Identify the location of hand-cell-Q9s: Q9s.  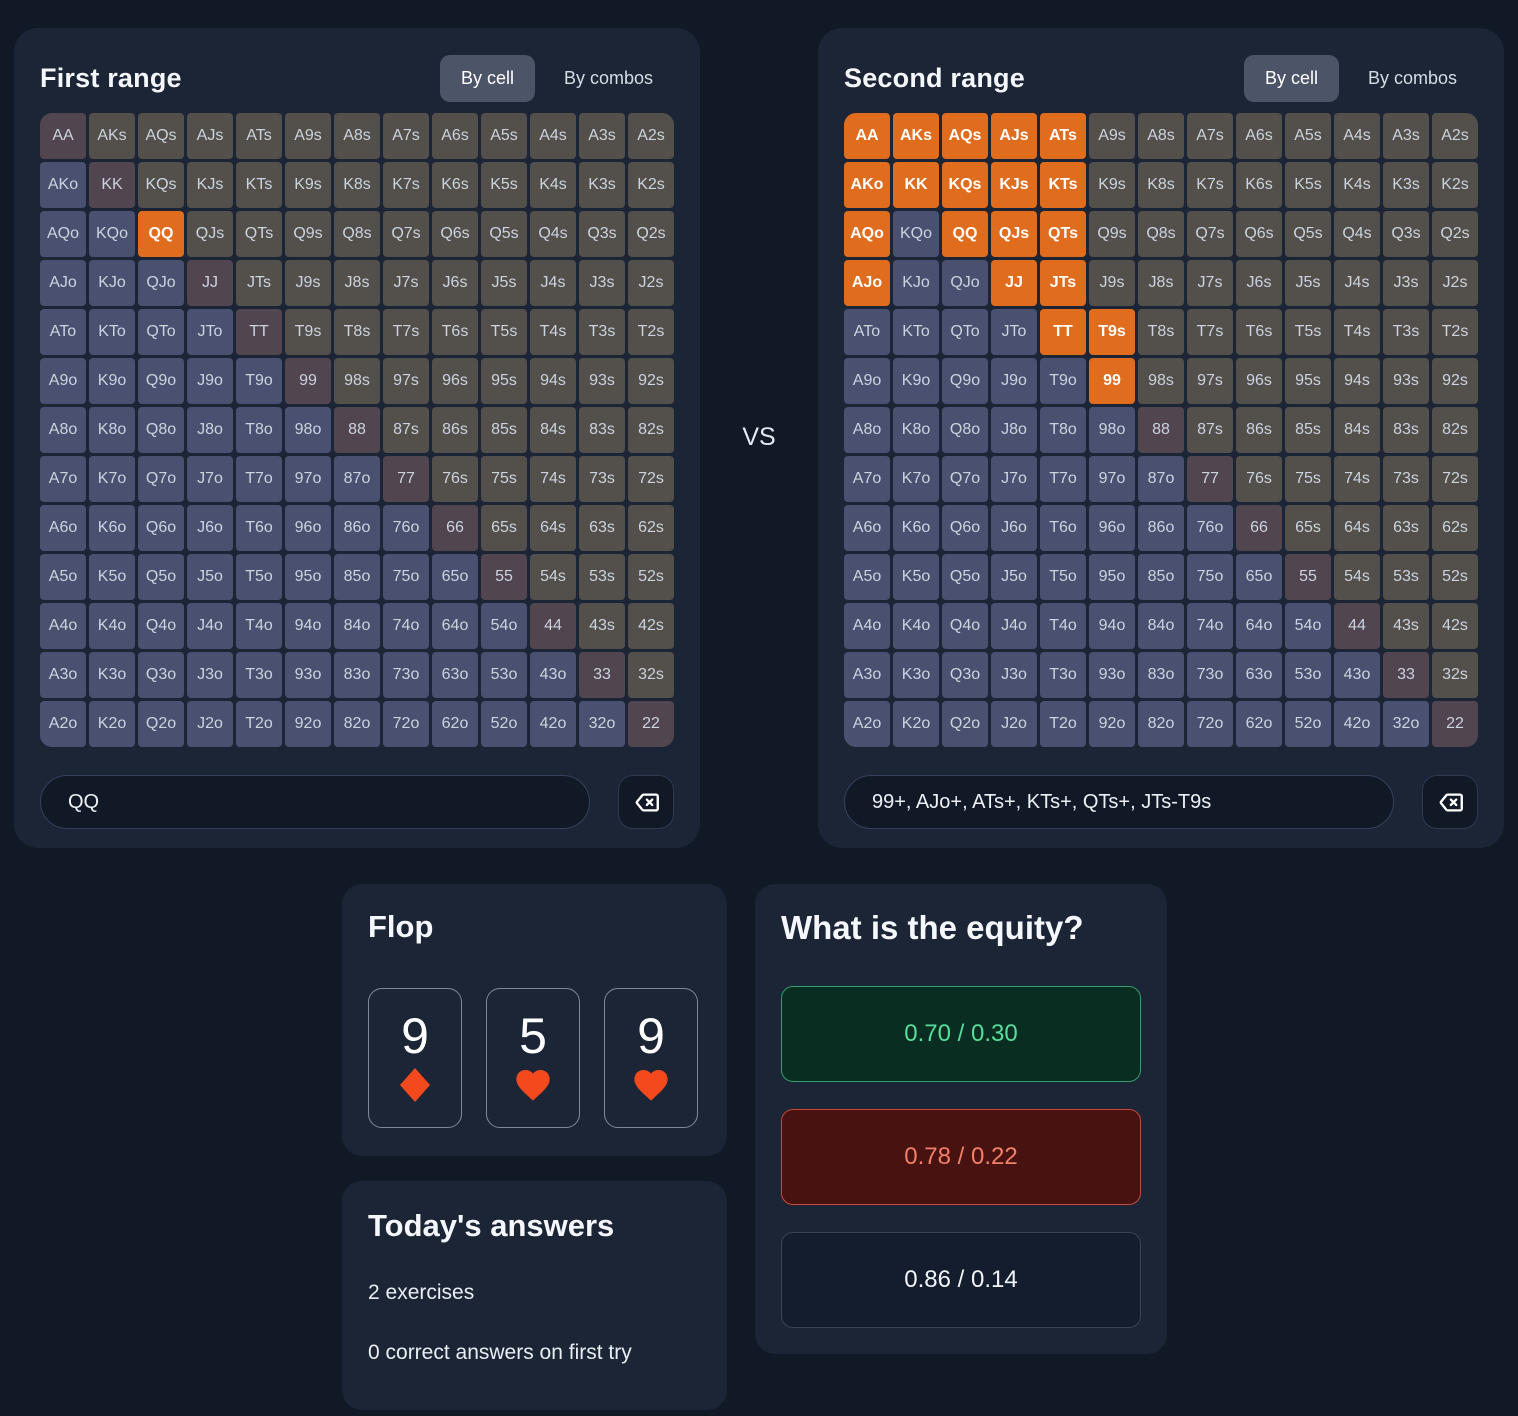
(1112, 234).